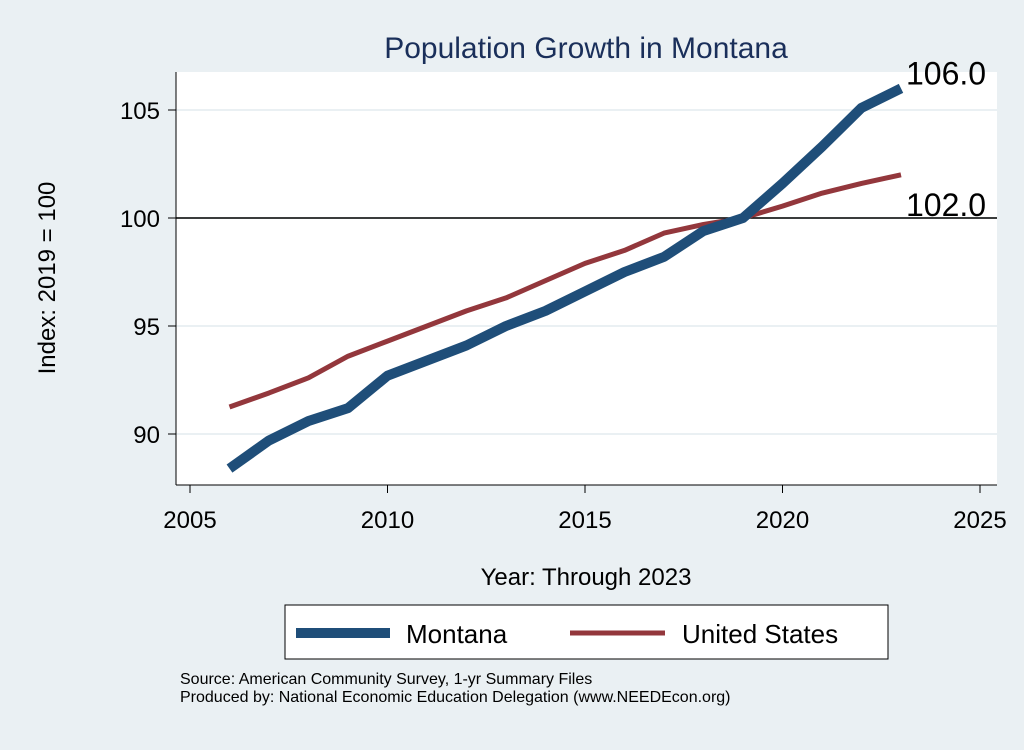  Describe the element at coordinates (47, 278) in the screenshot. I see `y-axis-label: Index: 2019 = 100` at that location.